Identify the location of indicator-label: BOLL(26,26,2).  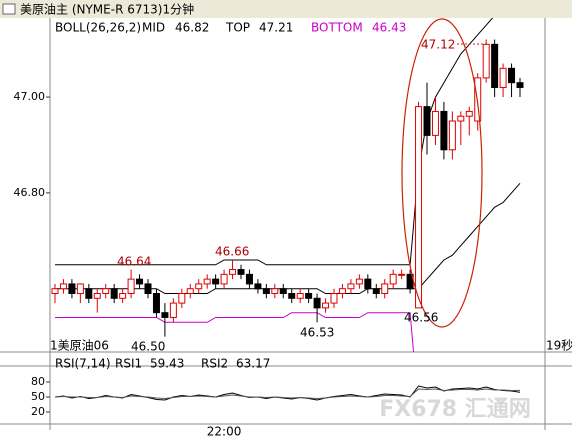
(98, 28).